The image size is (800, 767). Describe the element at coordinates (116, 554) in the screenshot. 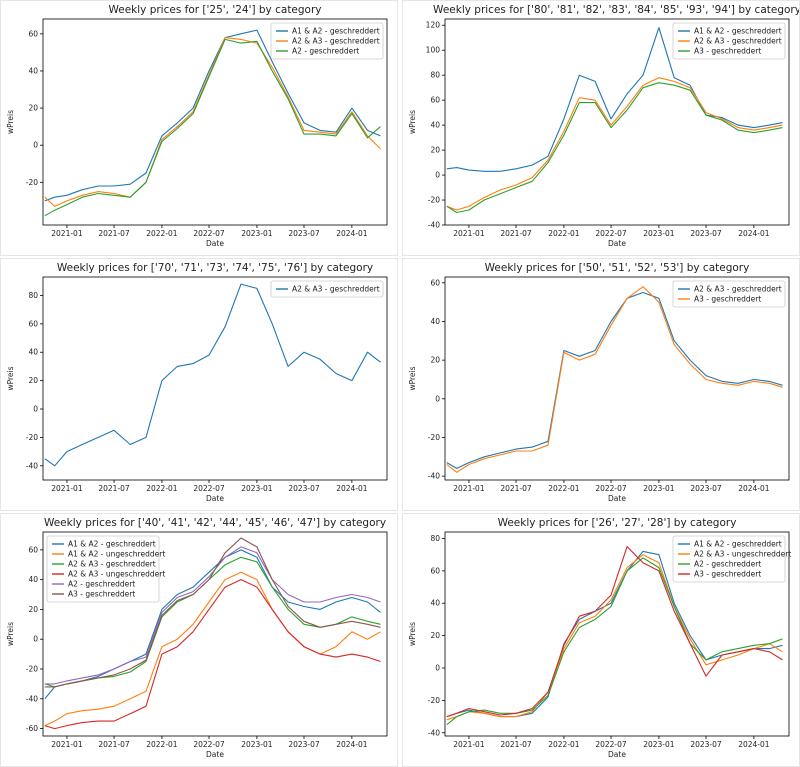

I see `legend-label: A1 & A2 - ungeschreddert` at that location.